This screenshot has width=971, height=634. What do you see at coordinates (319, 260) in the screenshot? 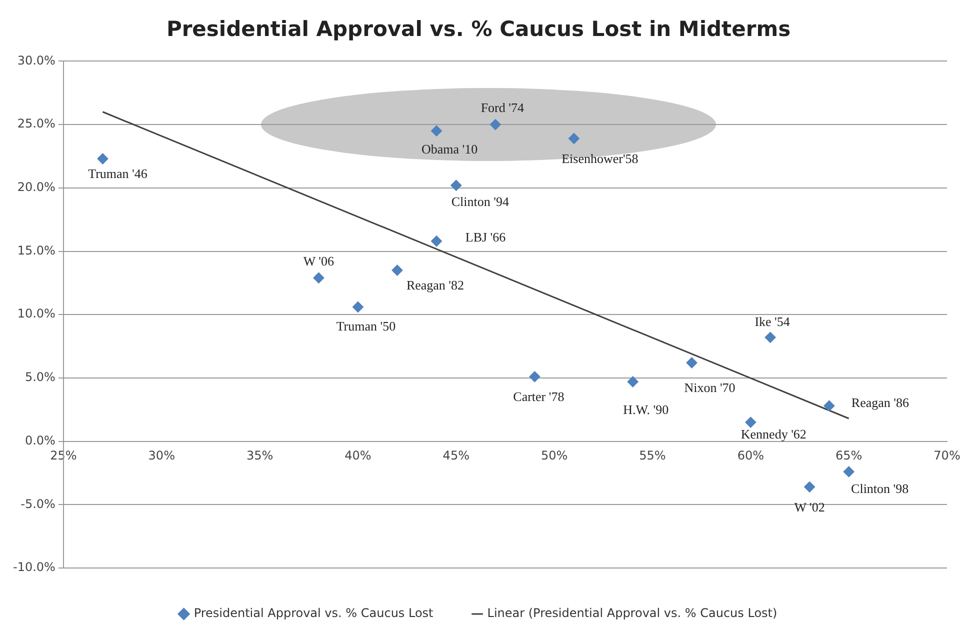
I see `annotation: W '06` at bounding box center [319, 260].